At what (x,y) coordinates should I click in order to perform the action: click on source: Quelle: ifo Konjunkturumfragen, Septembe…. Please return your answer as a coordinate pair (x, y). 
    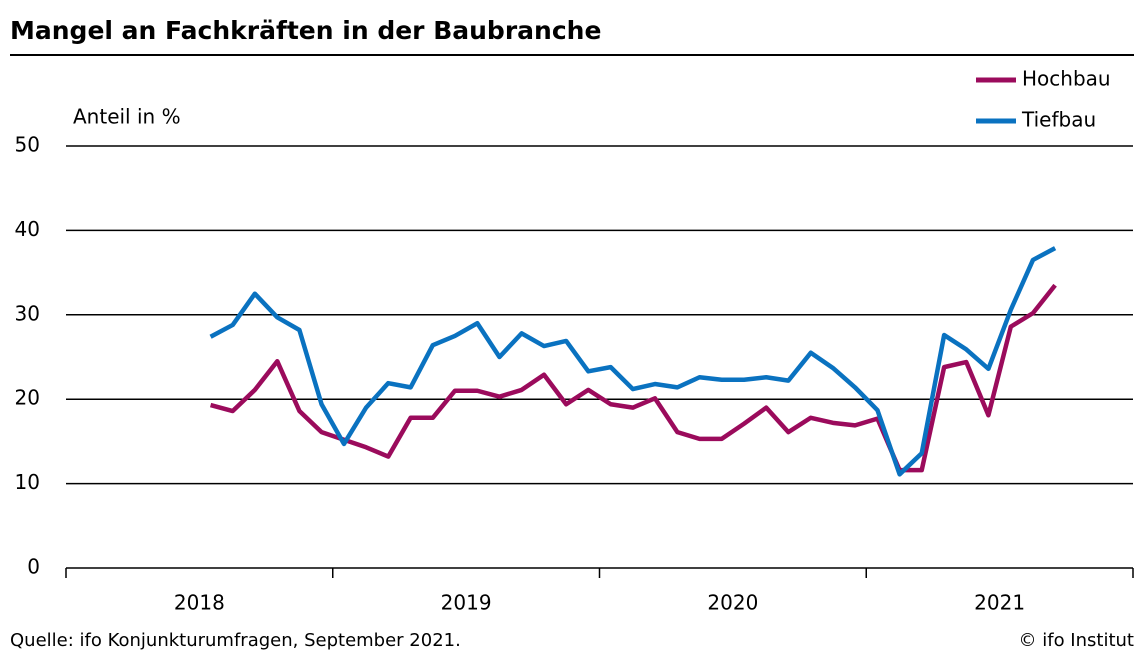
    Looking at the image, I should click on (235, 640).